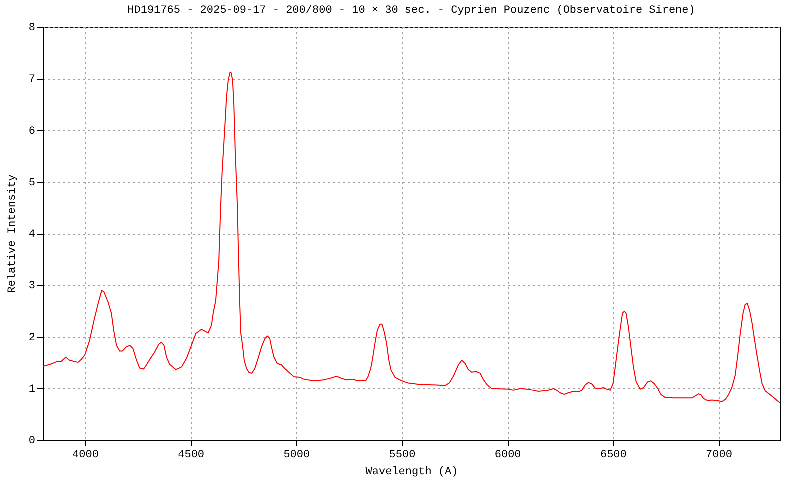  What do you see at coordinates (32, 183) in the screenshot?
I see `y-tick-label: 5` at bounding box center [32, 183].